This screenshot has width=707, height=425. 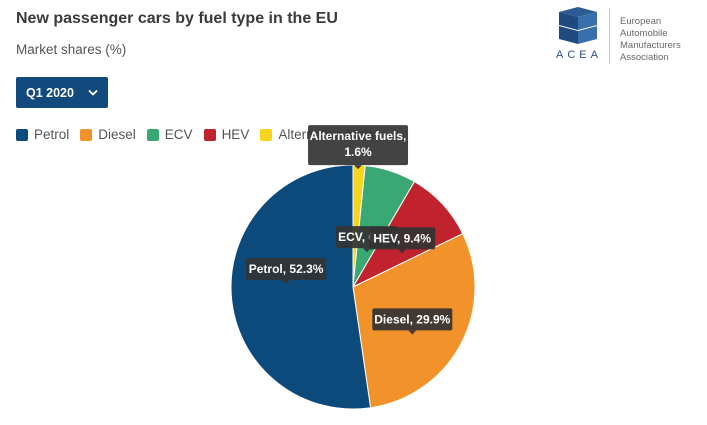 What do you see at coordinates (117, 134) in the screenshot?
I see `legend-label: Diesel` at bounding box center [117, 134].